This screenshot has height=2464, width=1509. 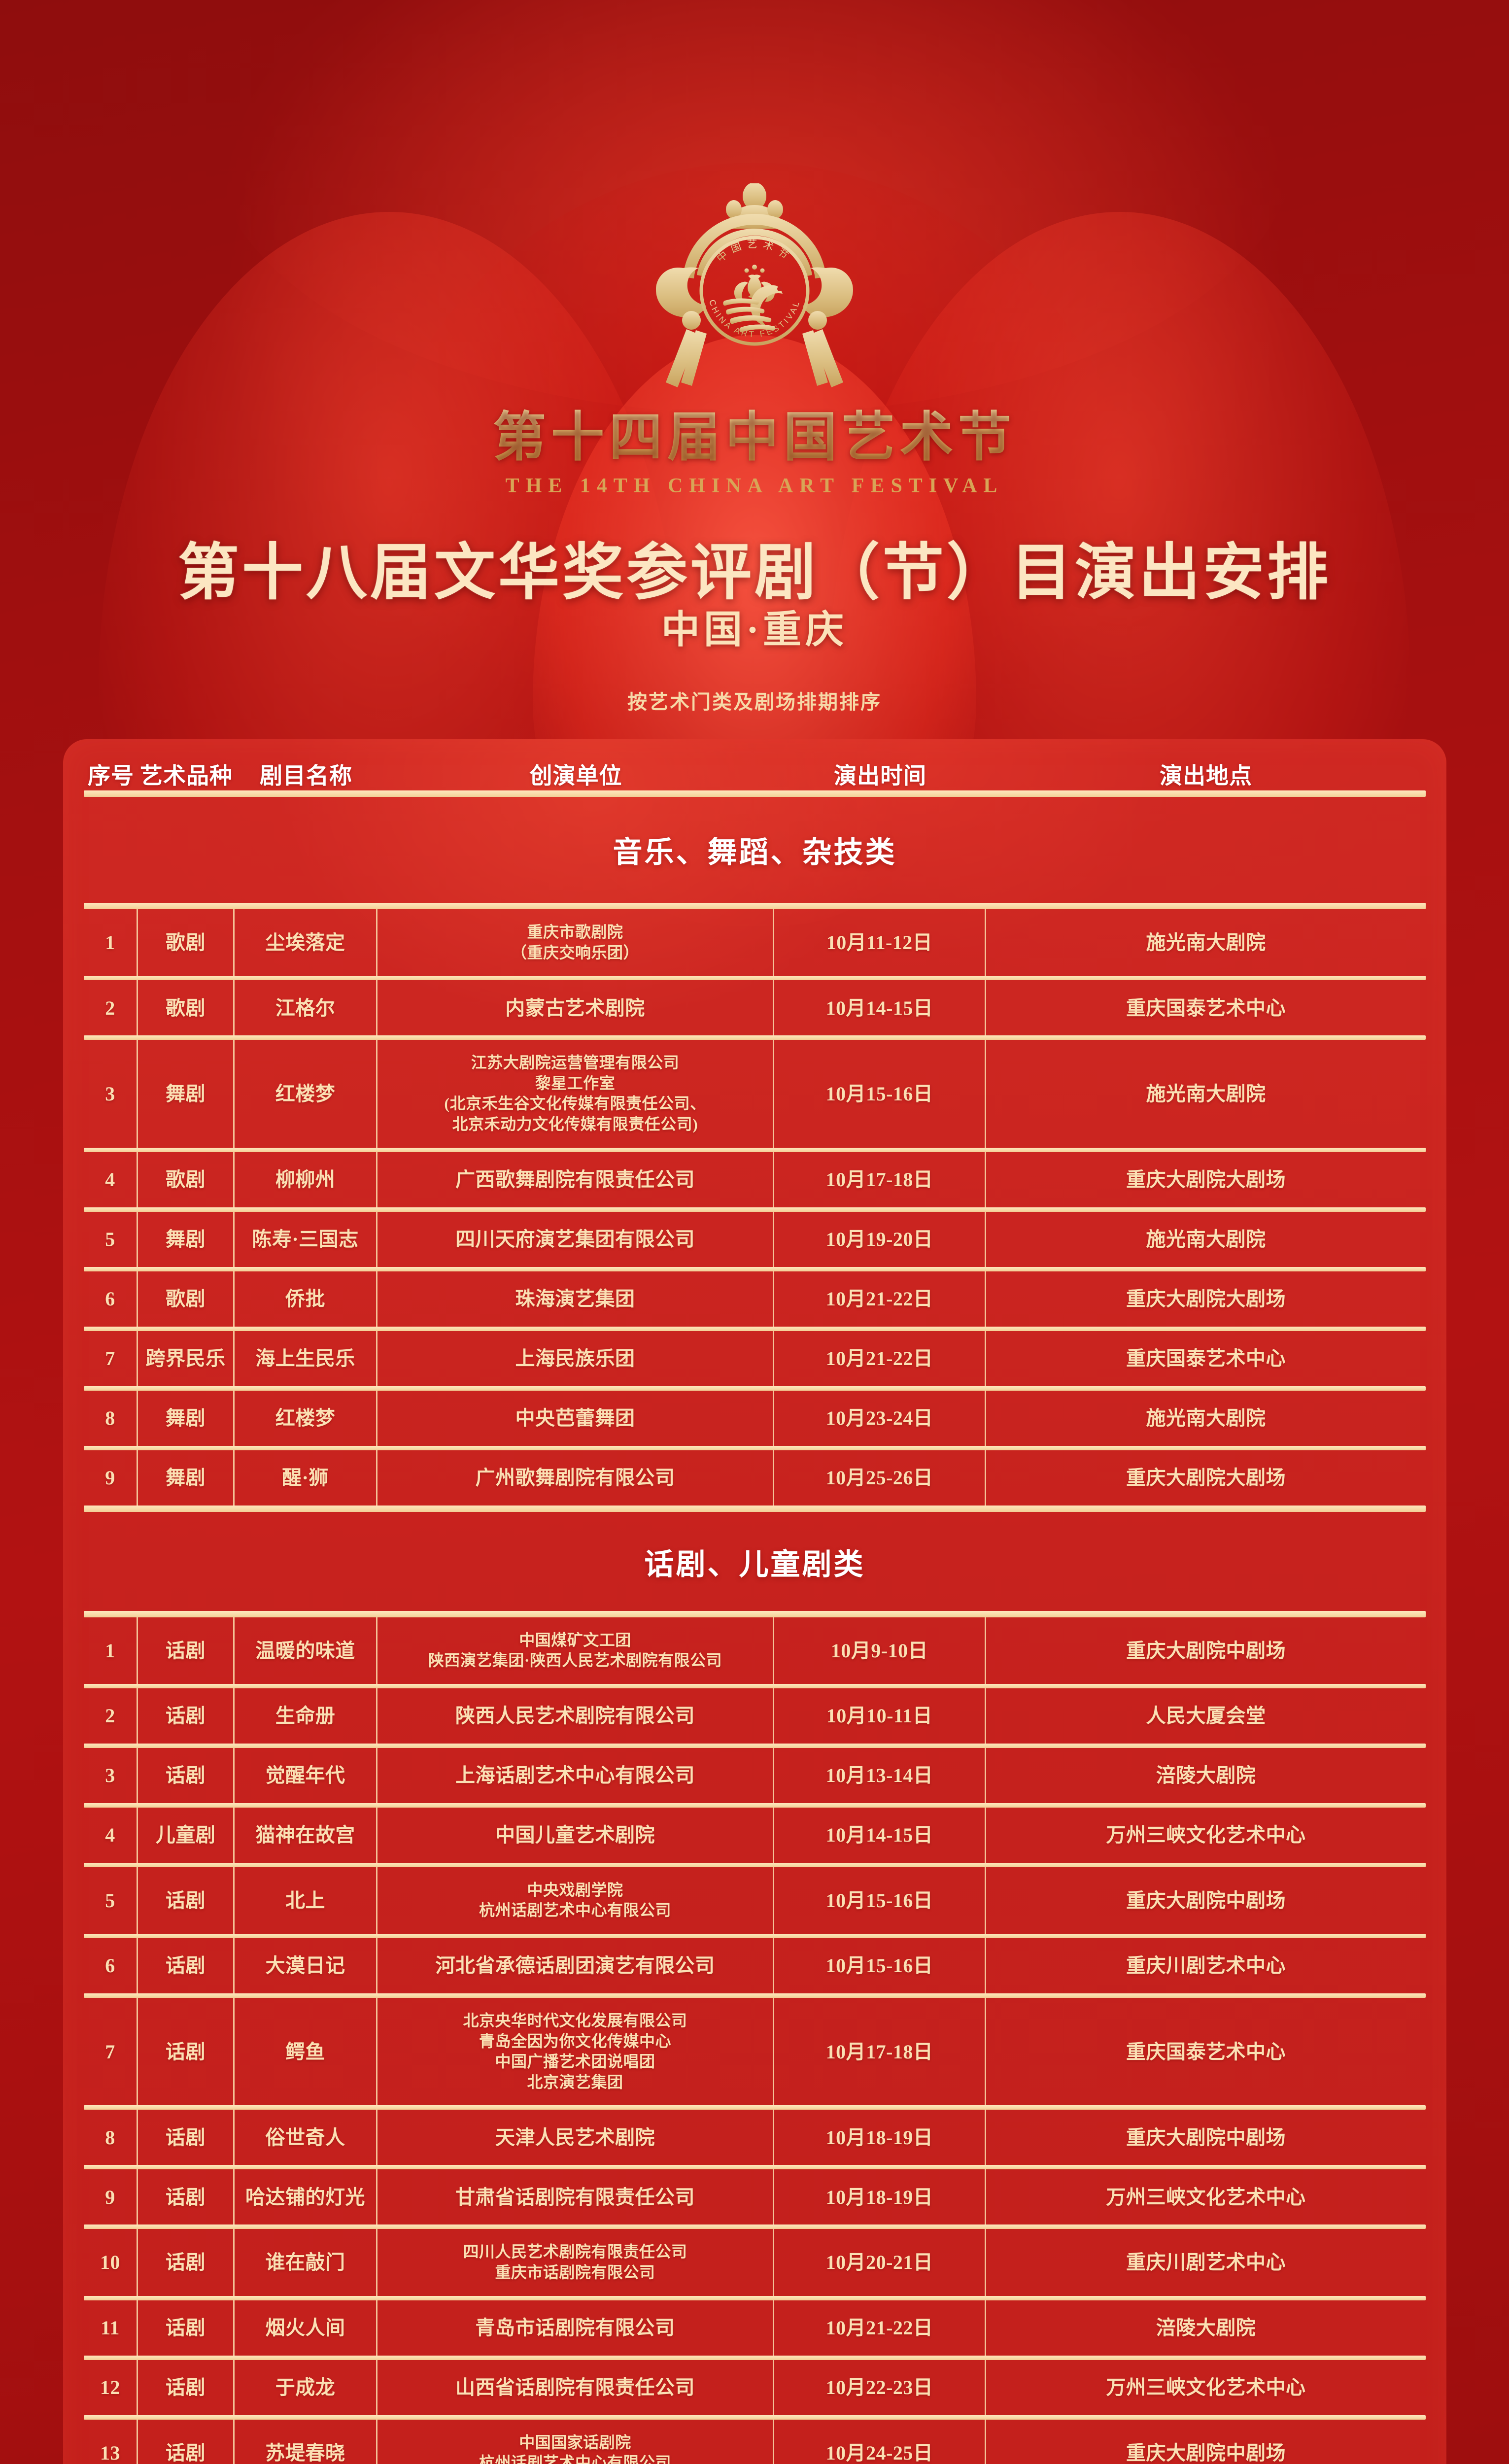 I want to click on cell-name: 生命册, so click(x=306, y=1716).